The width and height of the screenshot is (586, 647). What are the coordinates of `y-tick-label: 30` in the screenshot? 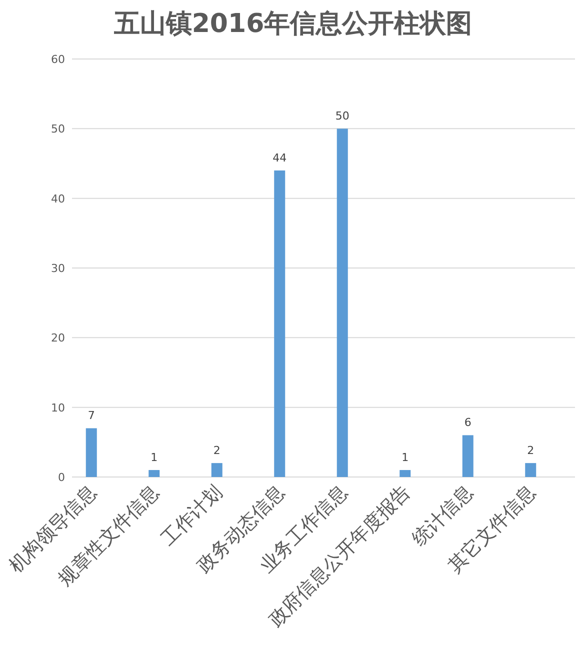 It's located at (58, 268).